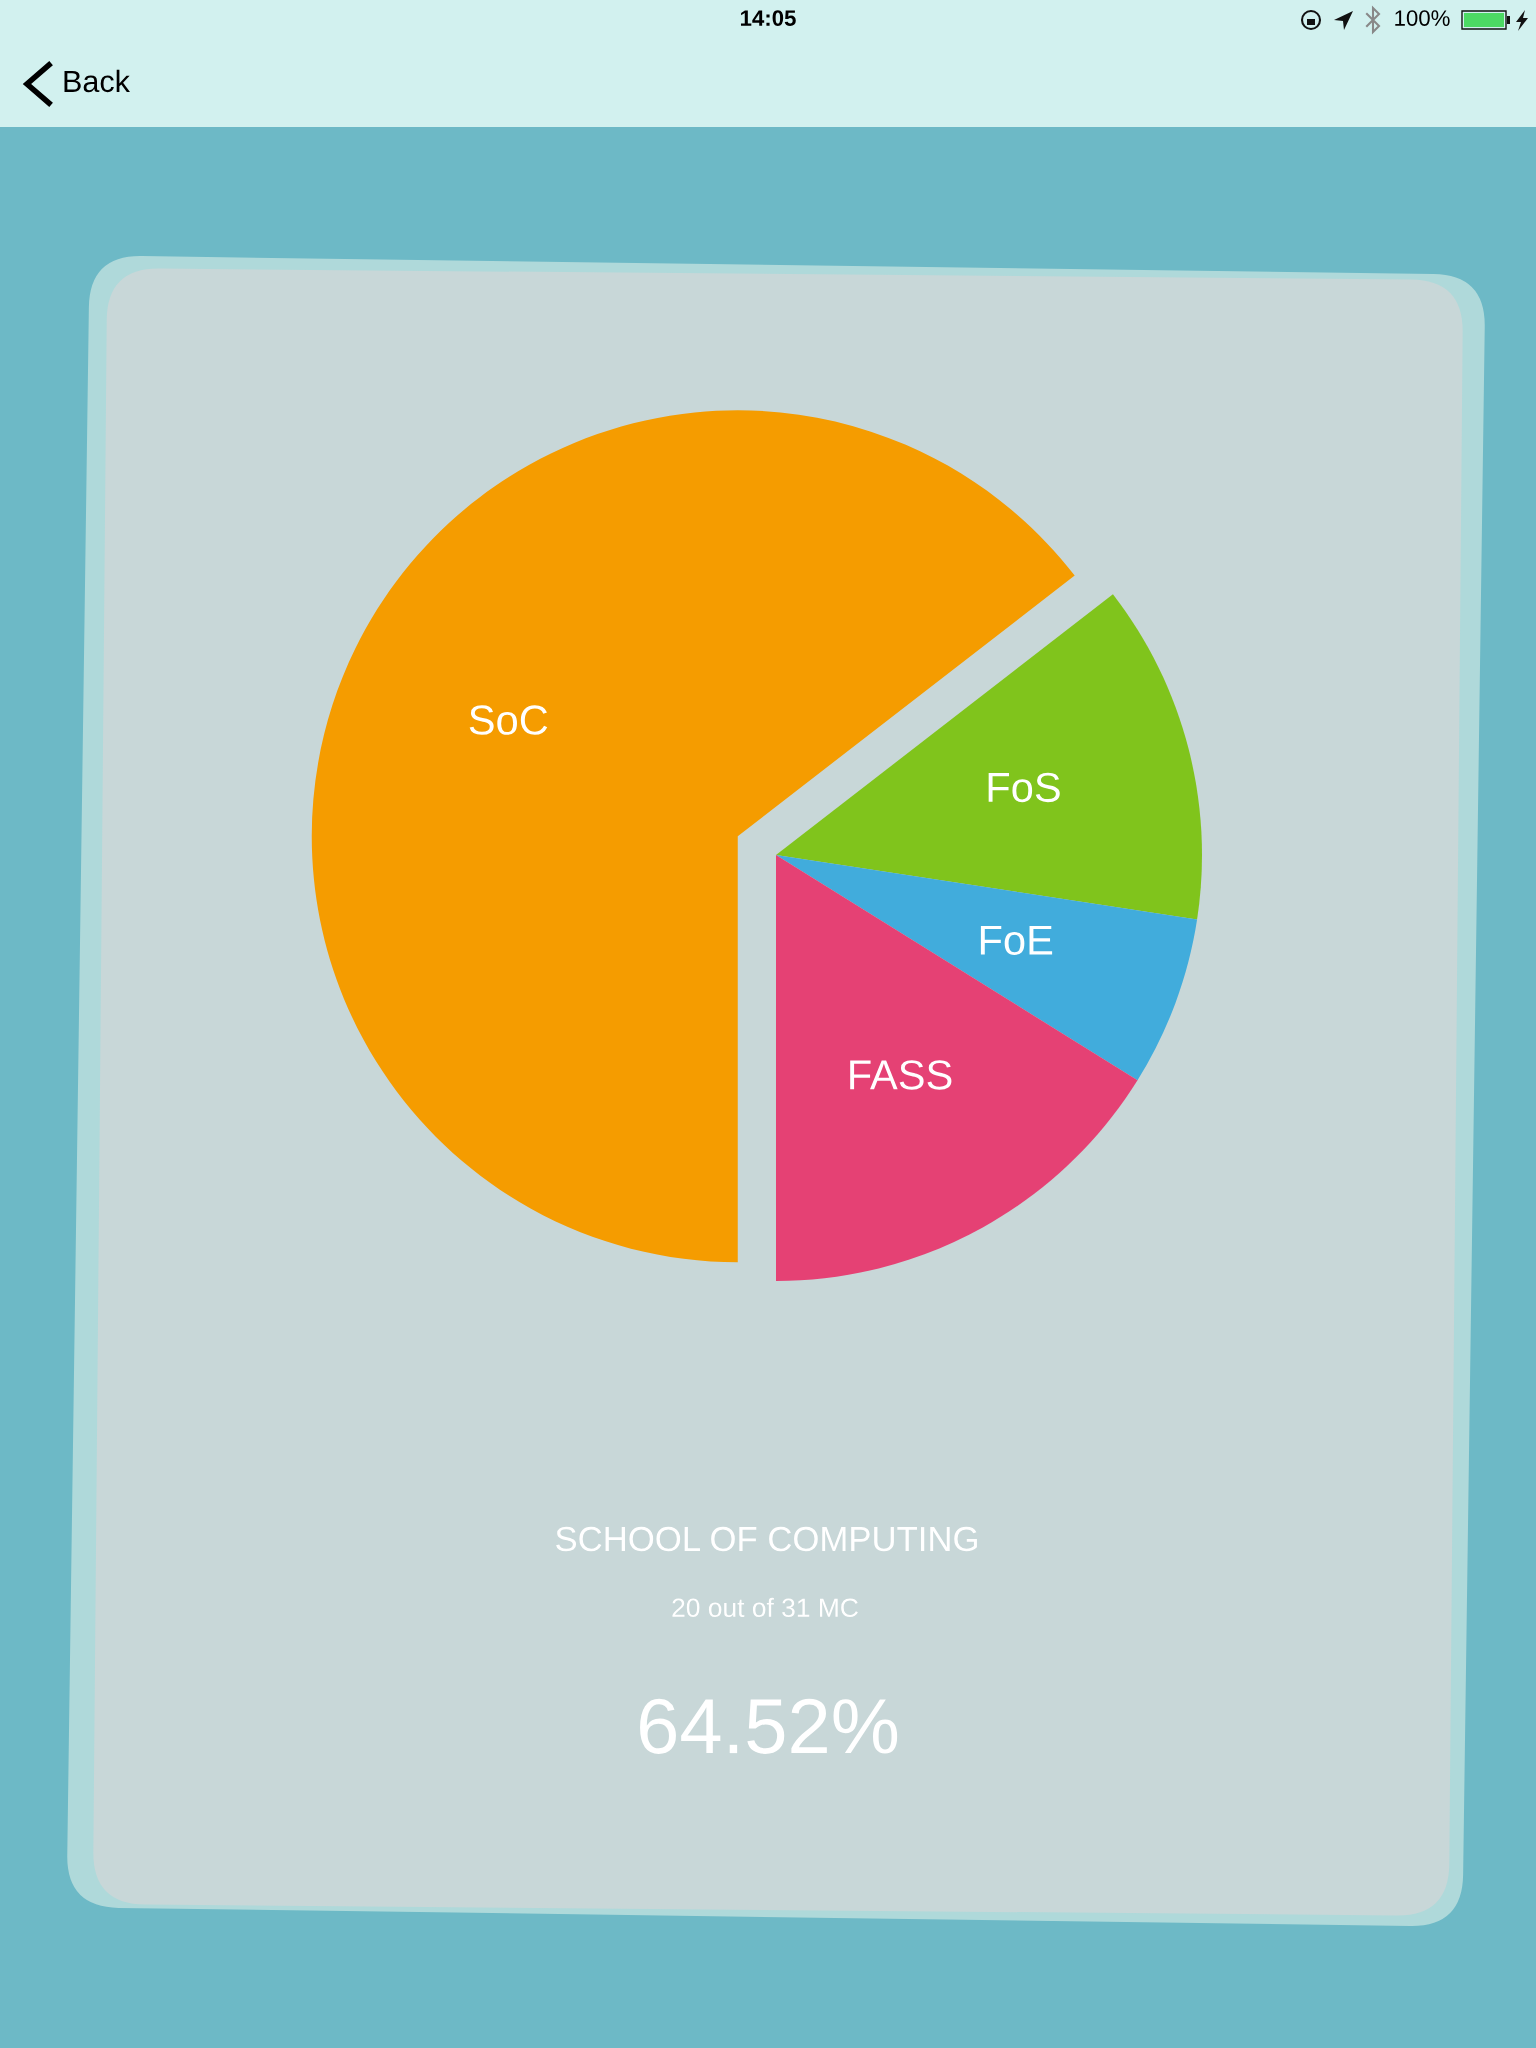 Image resolution: width=1536 pixels, height=2048 pixels. What do you see at coordinates (97, 81) in the screenshot?
I see `text: Back` at bounding box center [97, 81].